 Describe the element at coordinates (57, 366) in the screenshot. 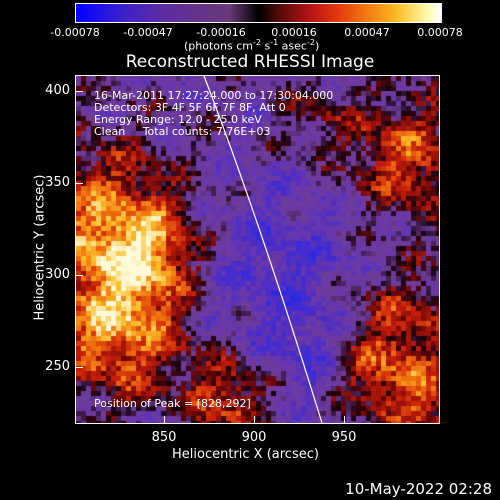

I see `y-tick-label: 250` at that location.